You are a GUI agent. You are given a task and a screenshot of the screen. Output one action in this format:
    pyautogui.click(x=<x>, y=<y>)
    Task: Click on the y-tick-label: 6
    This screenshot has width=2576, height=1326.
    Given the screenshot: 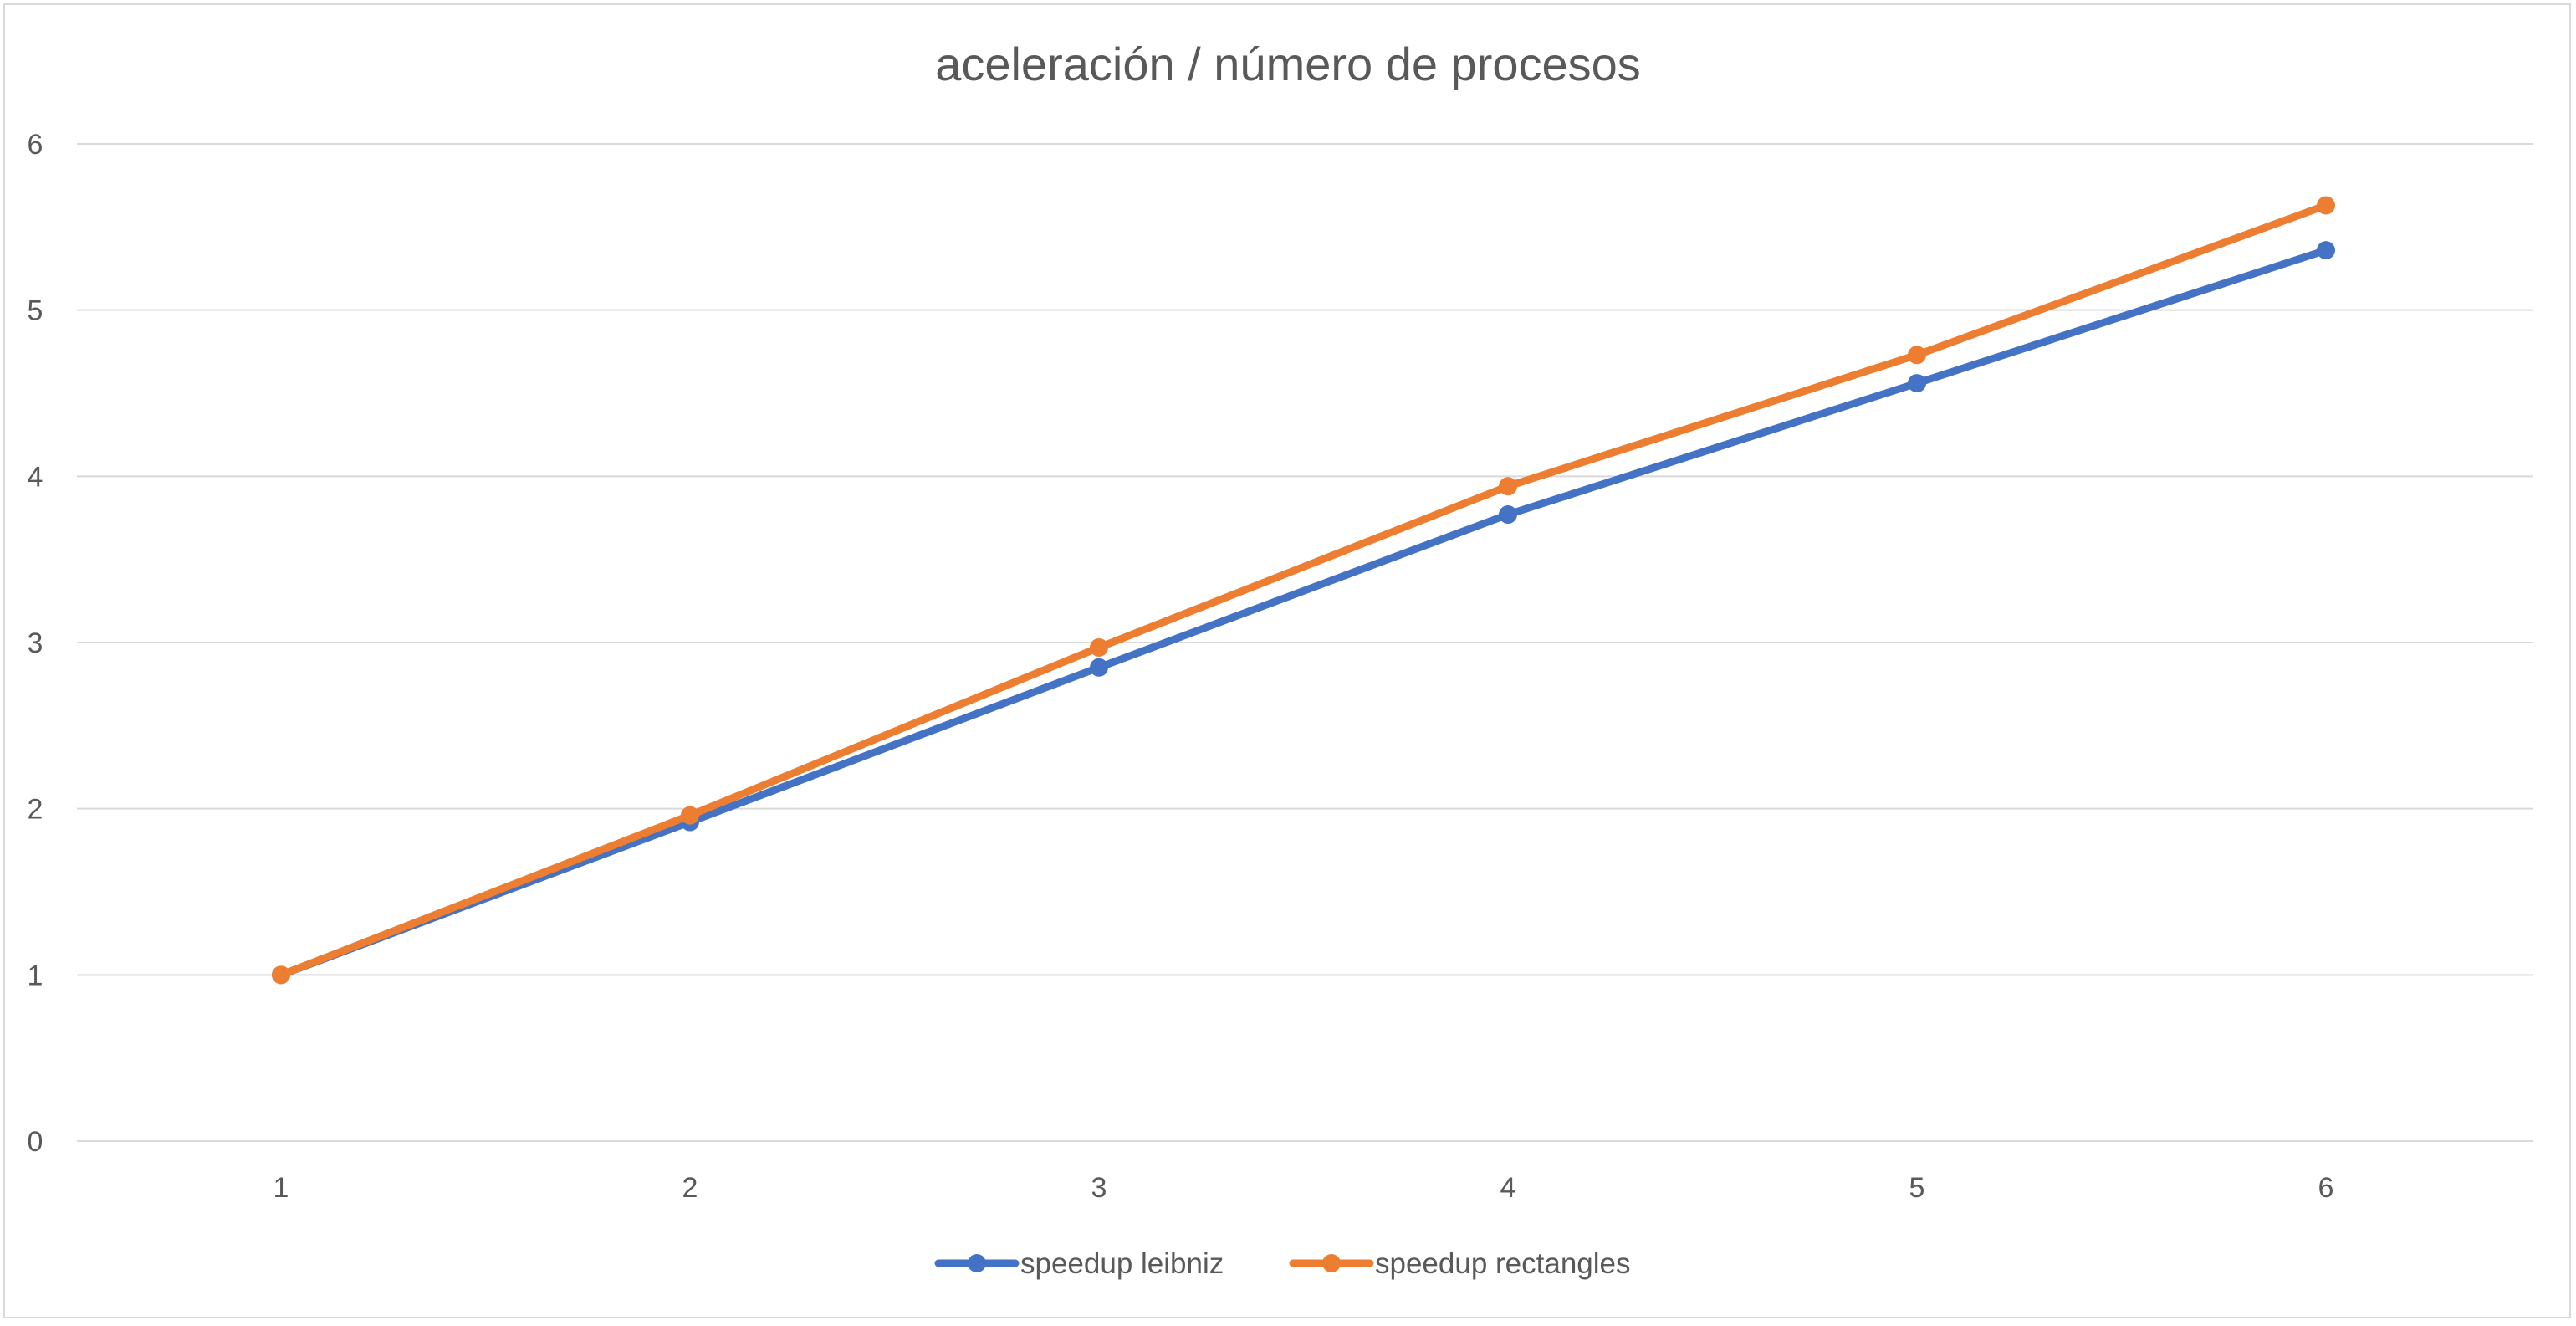 What is the action you would take?
    pyautogui.click(x=35, y=145)
    